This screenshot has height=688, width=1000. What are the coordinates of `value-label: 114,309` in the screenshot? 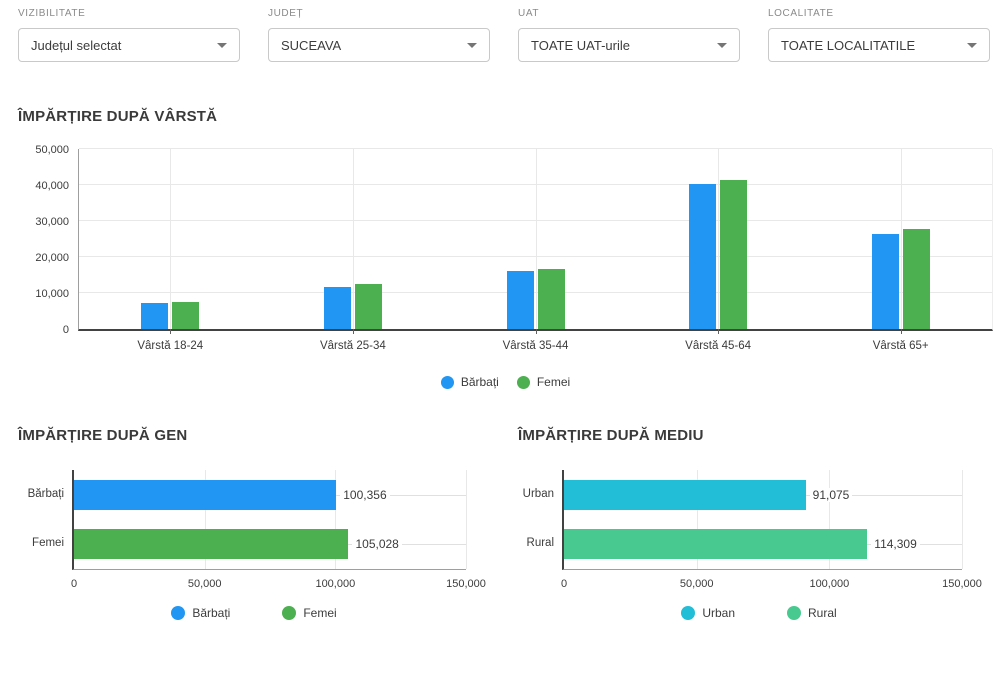 It's located at (895, 544).